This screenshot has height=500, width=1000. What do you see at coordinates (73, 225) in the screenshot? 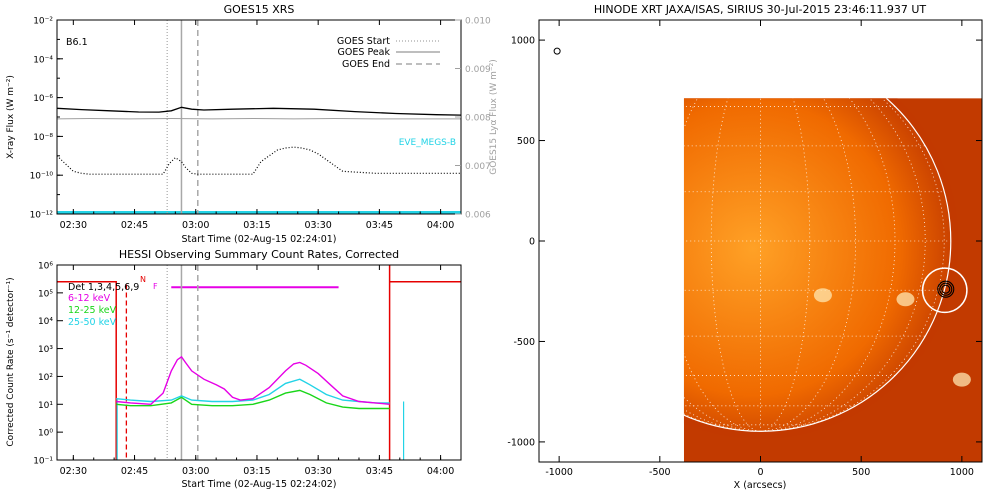
I see `goes-x-tick-label: 02:30` at bounding box center [73, 225].